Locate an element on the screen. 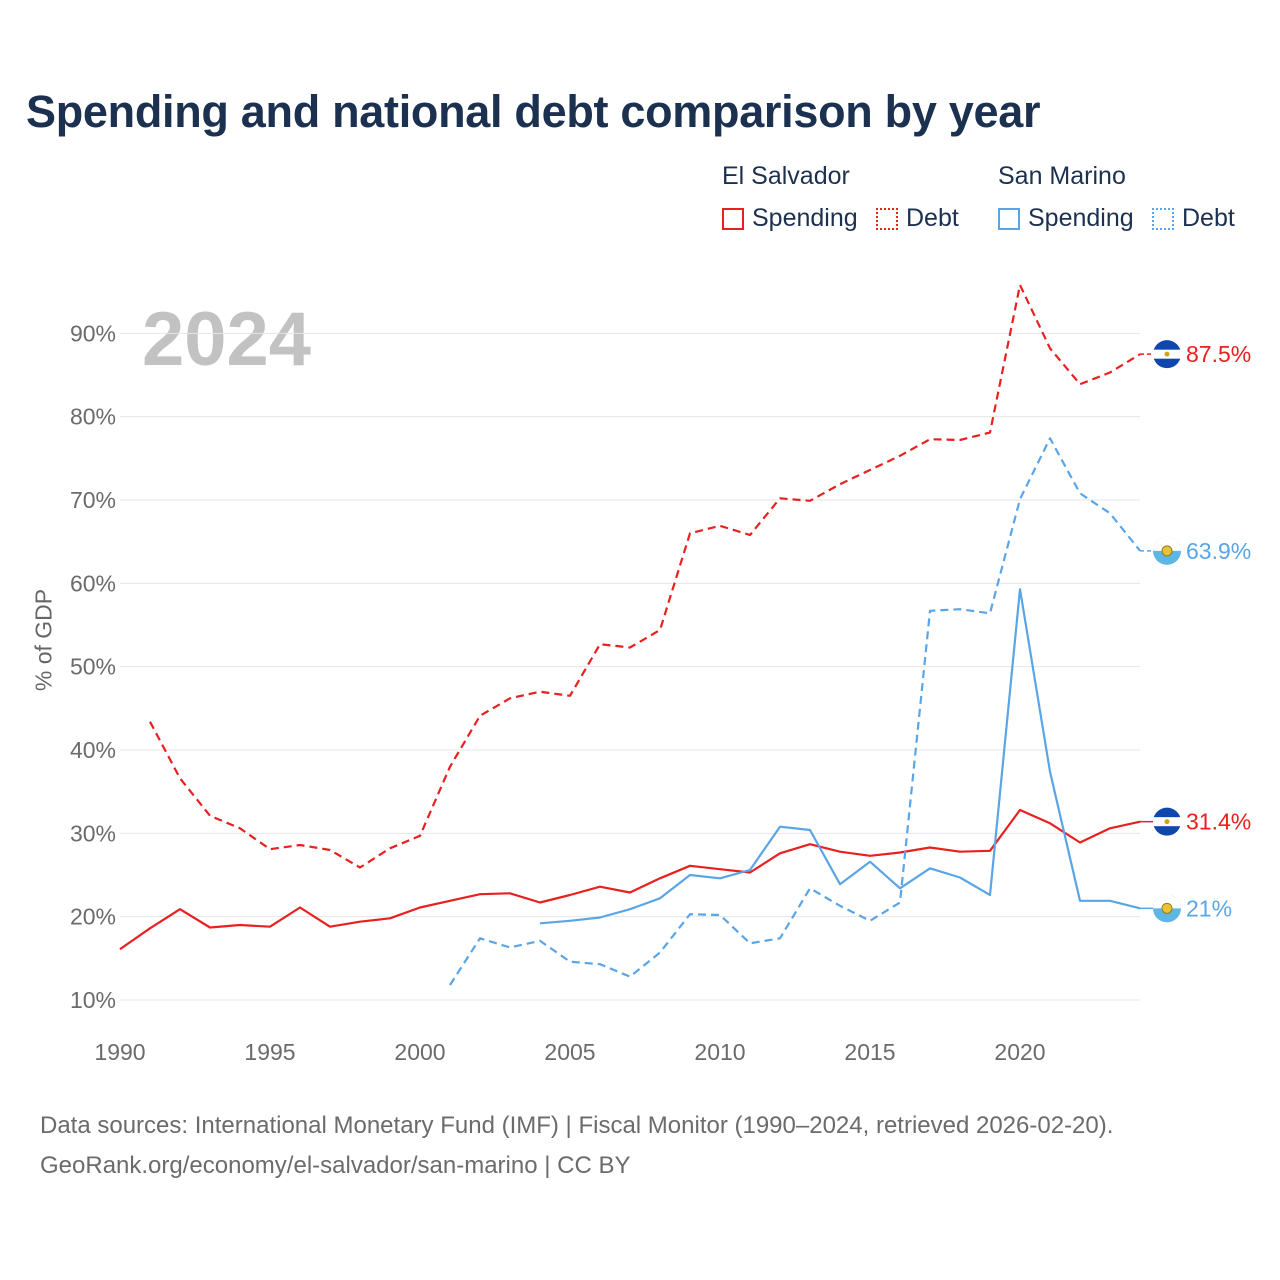 The width and height of the screenshot is (1280, 1280). x-tick-label: 2005 is located at coordinates (569, 1052).